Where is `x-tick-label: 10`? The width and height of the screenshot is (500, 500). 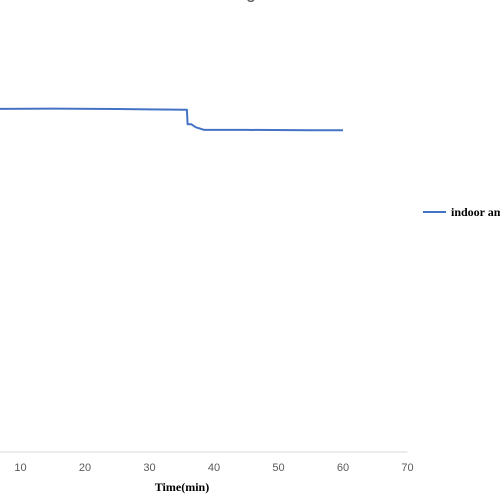 x-tick-label: 10 is located at coordinates (20, 468).